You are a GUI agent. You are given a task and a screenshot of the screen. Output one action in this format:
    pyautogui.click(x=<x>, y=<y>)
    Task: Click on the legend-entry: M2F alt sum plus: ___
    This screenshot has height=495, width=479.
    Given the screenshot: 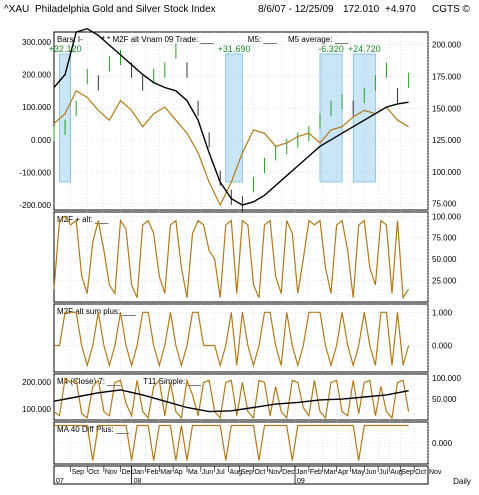 What is the action you would take?
    pyautogui.click(x=96, y=311)
    